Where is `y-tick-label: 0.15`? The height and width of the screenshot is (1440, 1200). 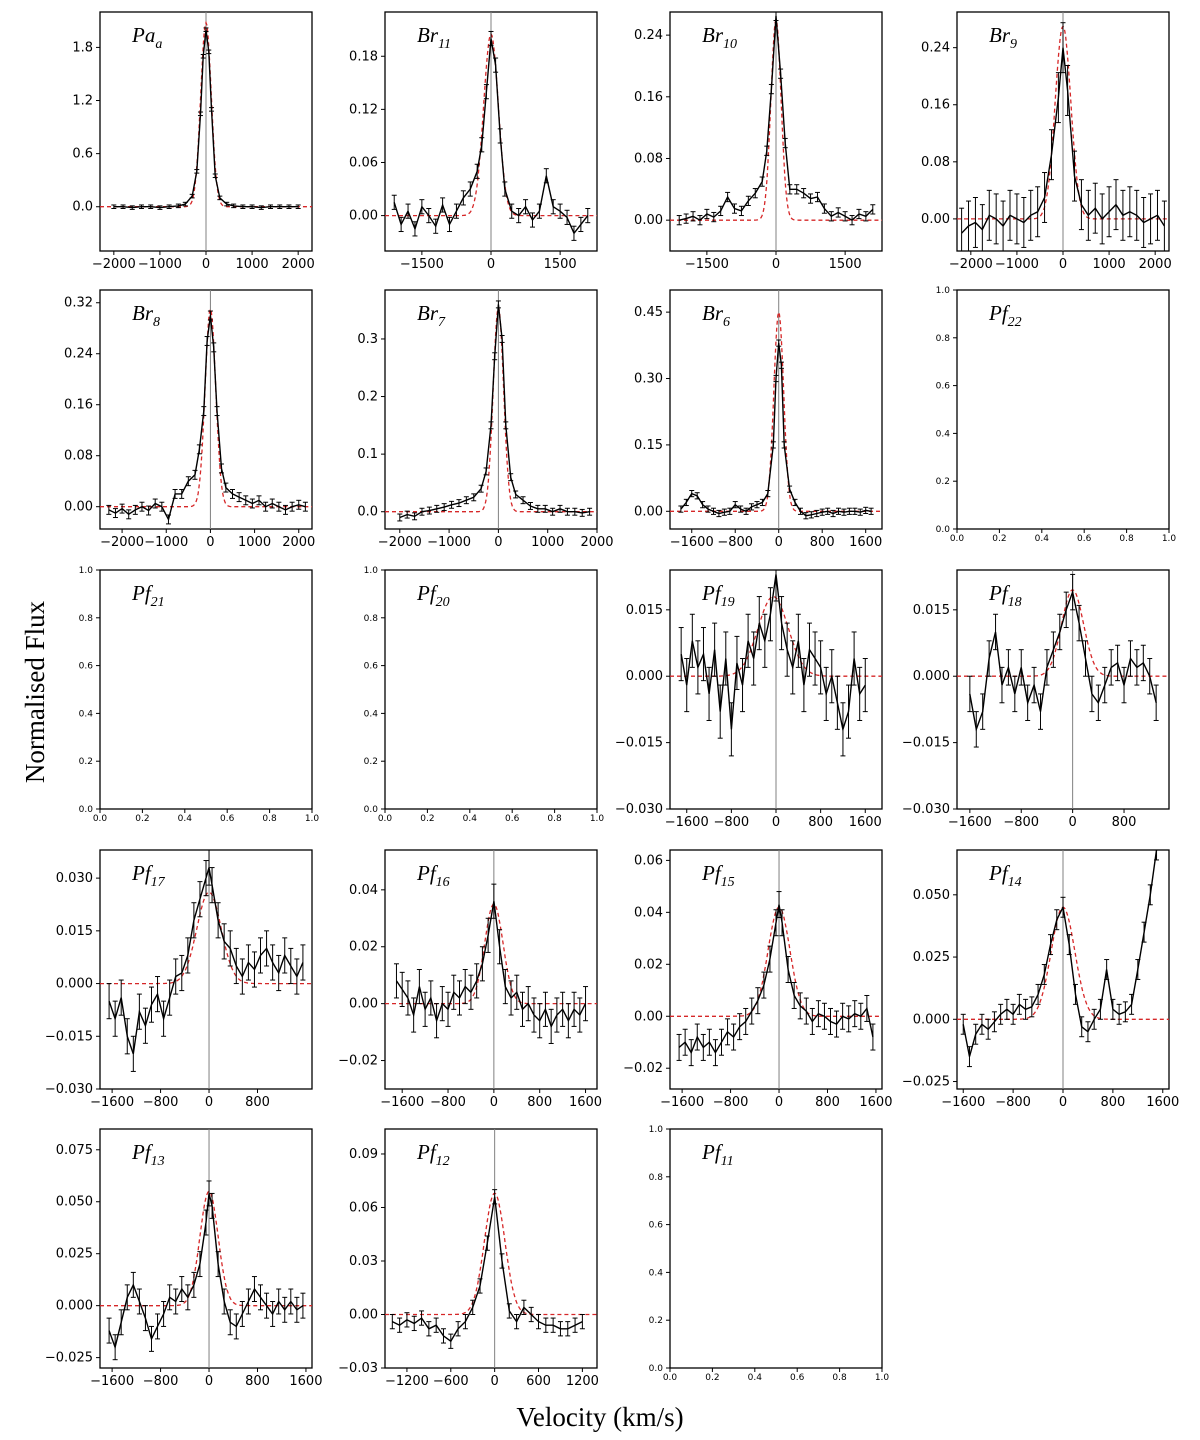
y-tick-label: 0.15 is located at coordinates (648, 445).